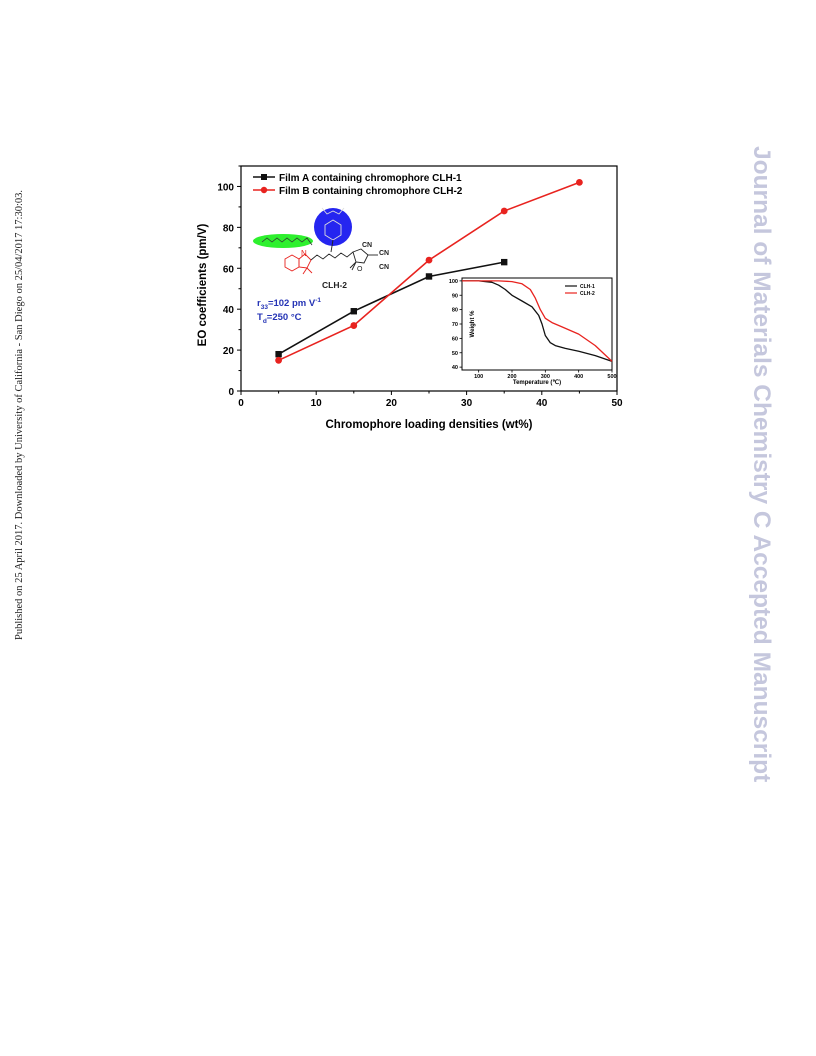 The height and width of the screenshot is (1056, 816). What do you see at coordinates (317, 403) in the screenshot?
I see `x-tick-label: 10` at bounding box center [317, 403].